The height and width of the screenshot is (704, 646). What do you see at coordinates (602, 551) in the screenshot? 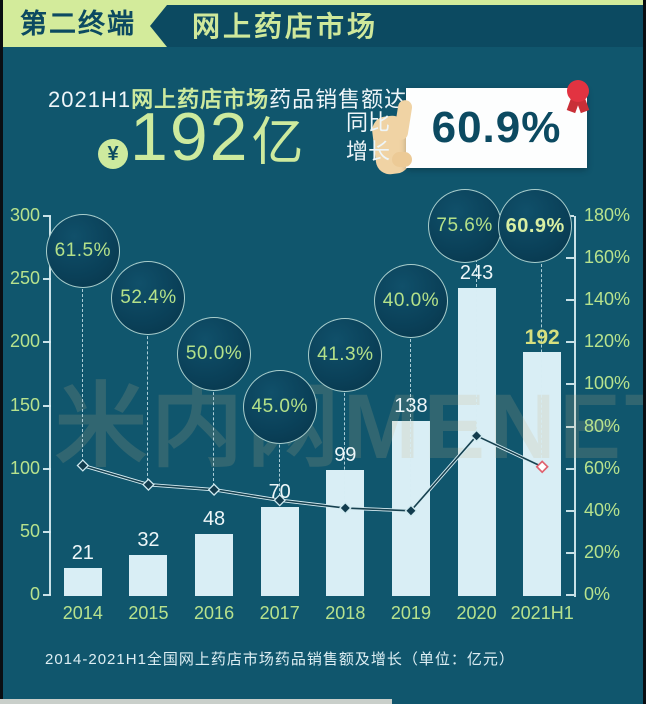
I see `right-axis-label: 20%` at bounding box center [602, 551].